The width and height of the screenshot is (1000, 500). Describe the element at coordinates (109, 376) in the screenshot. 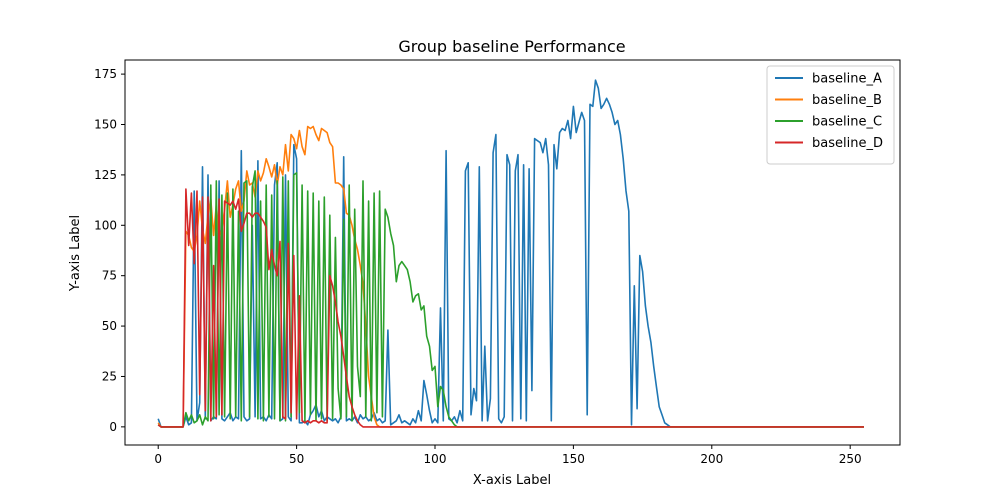

I see `y-tick-label: 25` at that location.